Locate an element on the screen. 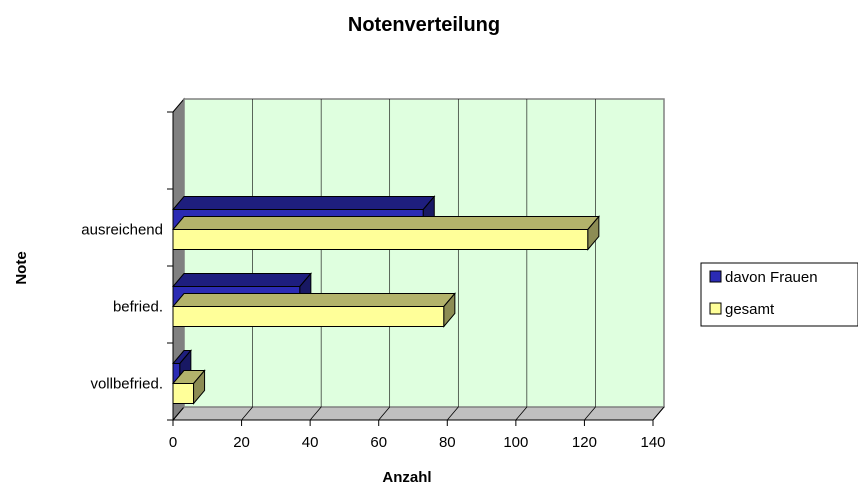  y-tick-label: vollbefried. is located at coordinates (126, 384).